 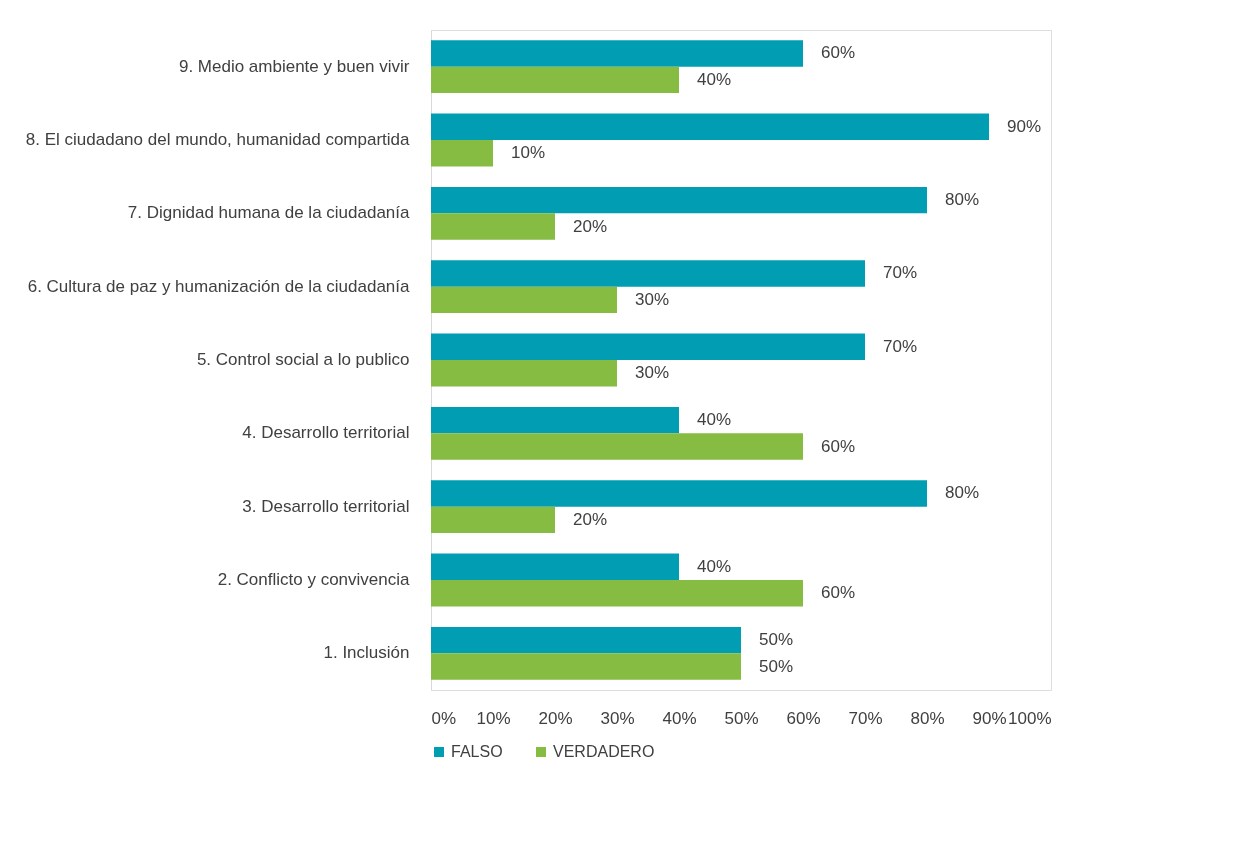 What do you see at coordinates (679, 718) in the screenshot?
I see `x-tick-label: 40%` at bounding box center [679, 718].